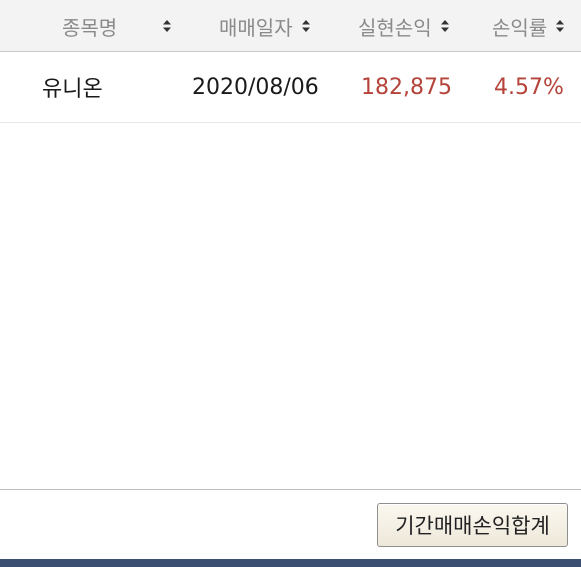 Image resolution: width=581 pixels, height=567 pixels. Describe the element at coordinates (395, 27) in the screenshot. I see `header-realized-pl-label: 실현손익` at that location.